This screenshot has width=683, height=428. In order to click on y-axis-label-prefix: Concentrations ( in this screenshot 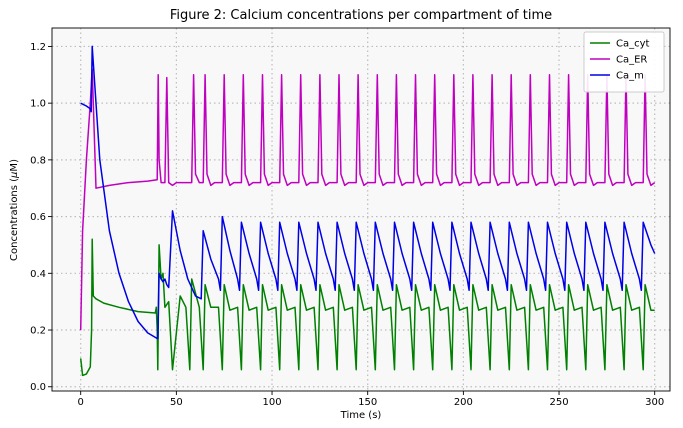, I will do `click(14, 219)`.